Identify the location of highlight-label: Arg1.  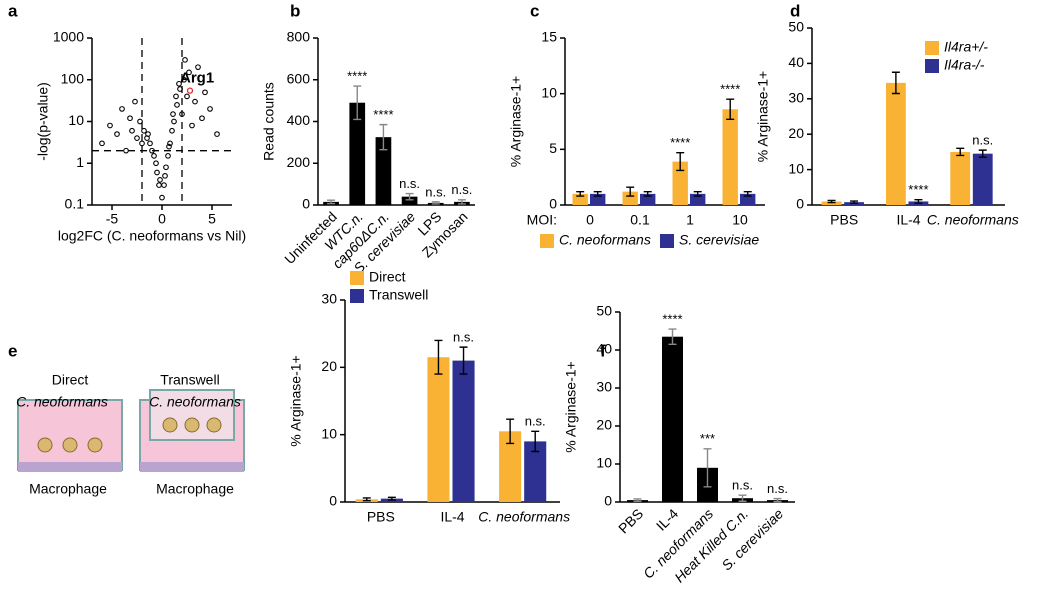
(197, 78).